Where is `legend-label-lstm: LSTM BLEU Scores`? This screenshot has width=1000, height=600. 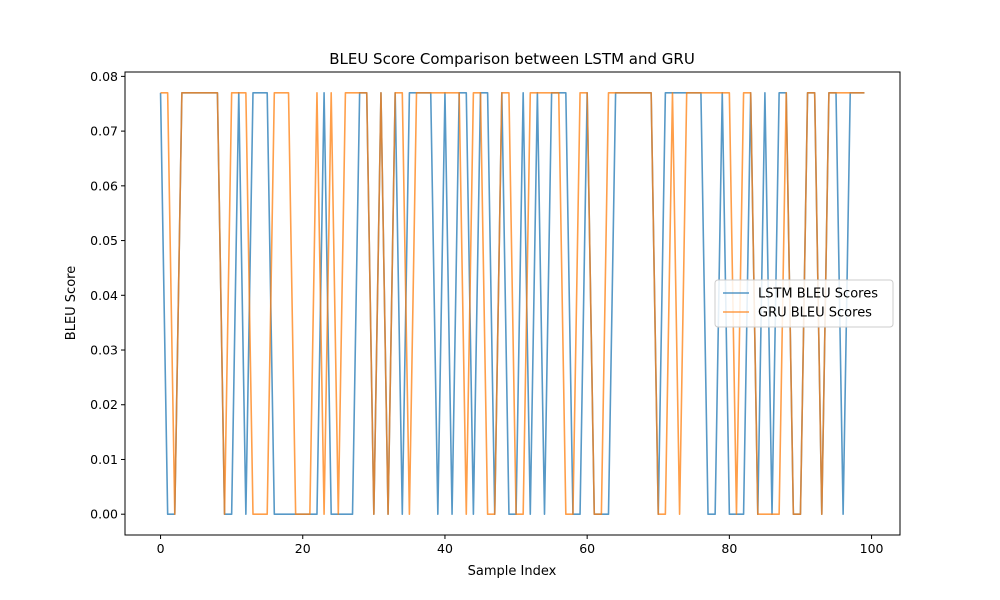
legend-label-lstm: LSTM BLEU Scores is located at coordinates (818, 294).